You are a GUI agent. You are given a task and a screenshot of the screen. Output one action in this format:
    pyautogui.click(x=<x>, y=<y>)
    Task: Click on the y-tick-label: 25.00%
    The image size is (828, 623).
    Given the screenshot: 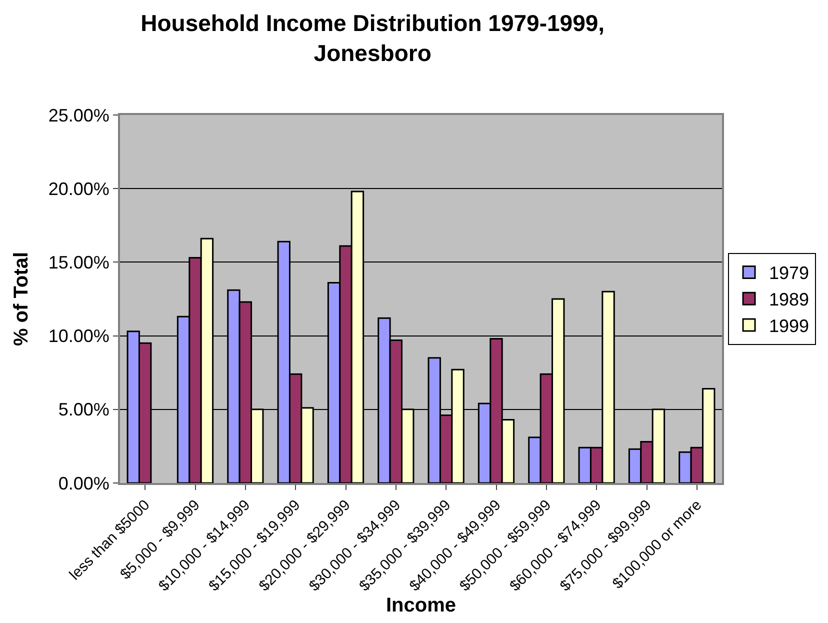 What is the action you would take?
    pyautogui.click(x=79, y=115)
    